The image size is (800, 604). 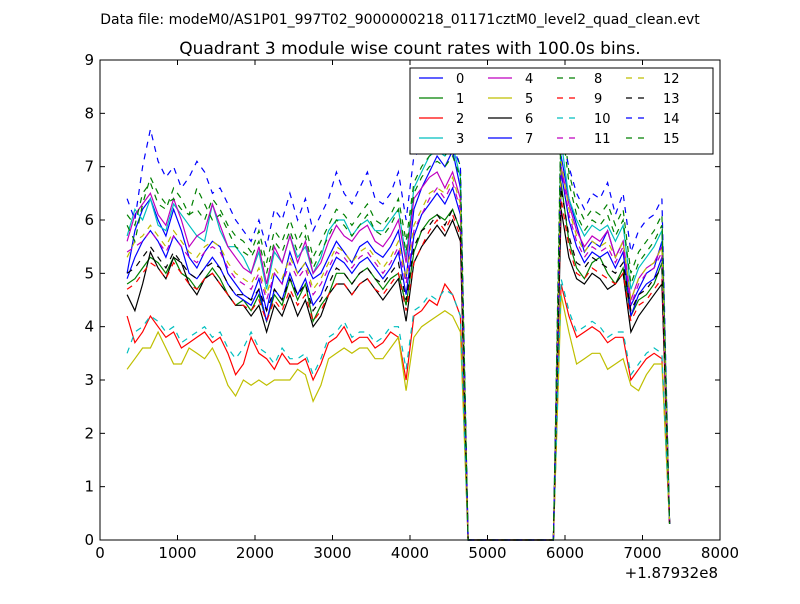 What do you see at coordinates (100, 553) in the screenshot?
I see `x-tick-label: 0` at bounding box center [100, 553].